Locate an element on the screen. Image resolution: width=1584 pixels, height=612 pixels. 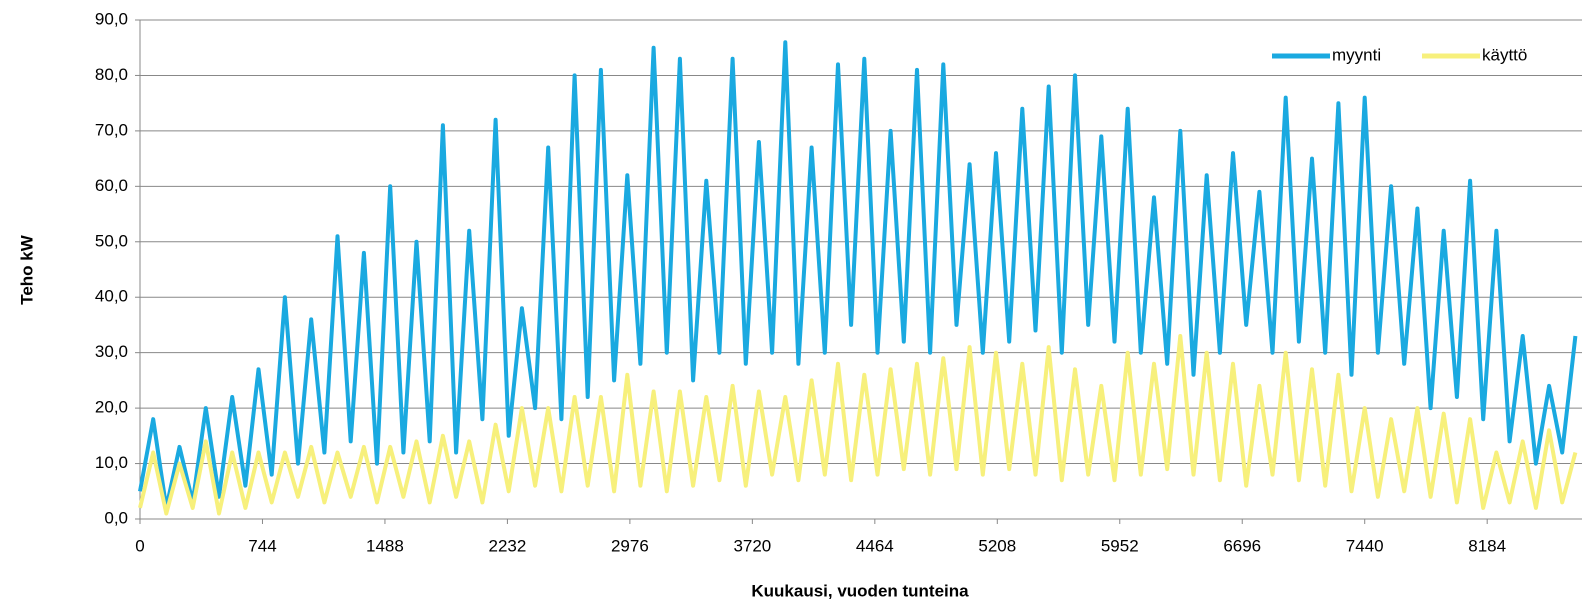
x-tick-label: 1488 is located at coordinates (385, 545).